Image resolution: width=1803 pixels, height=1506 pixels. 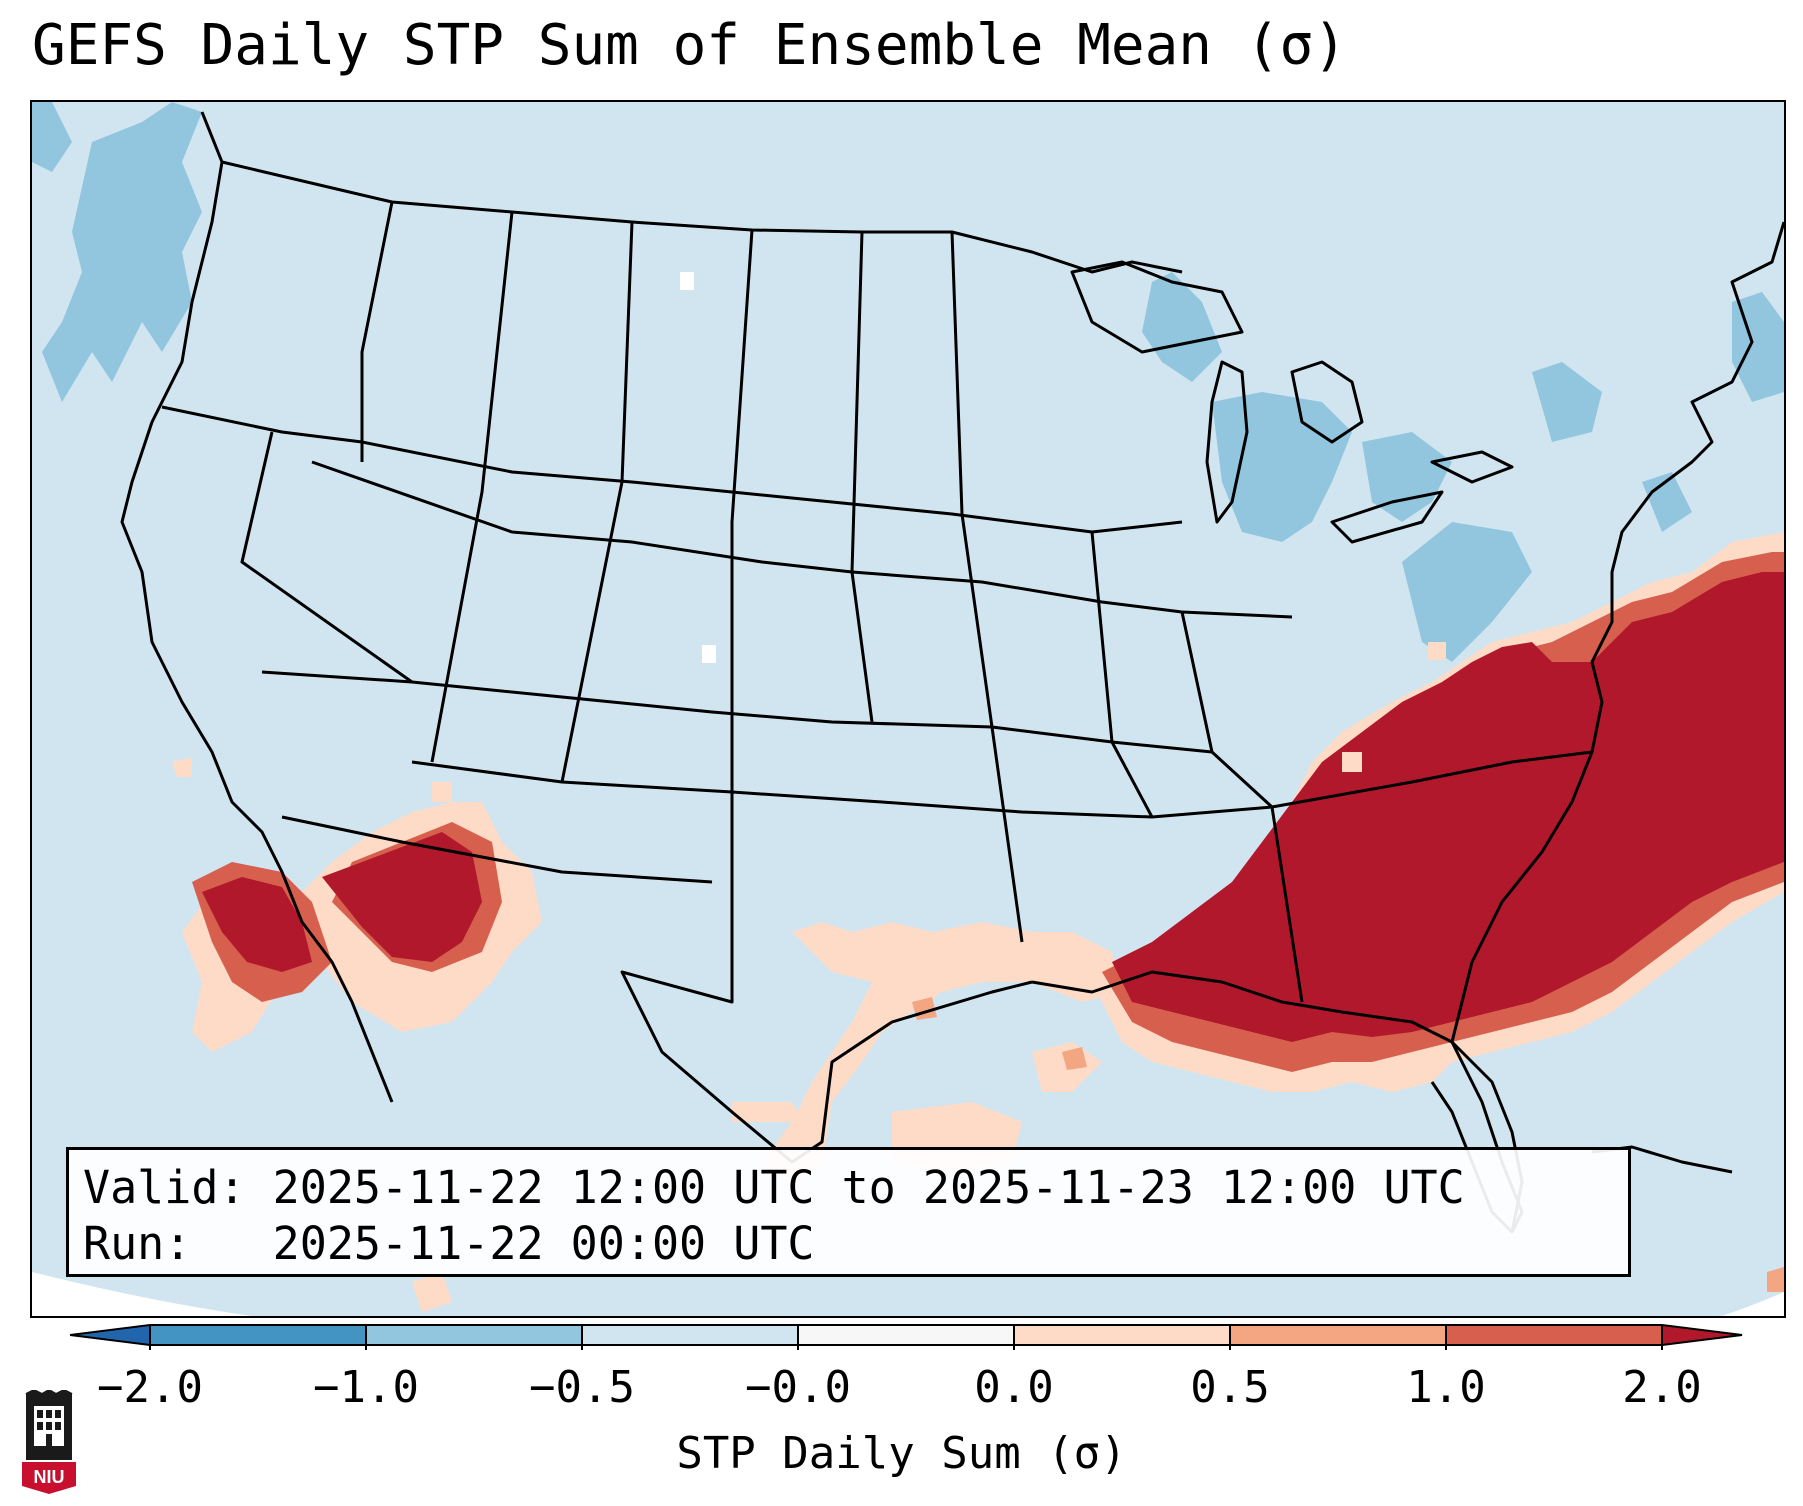 What do you see at coordinates (1014, 1387) in the screenshot?
I see `colorbar-tick: 0.0` at bounding box center [1014, 1387].